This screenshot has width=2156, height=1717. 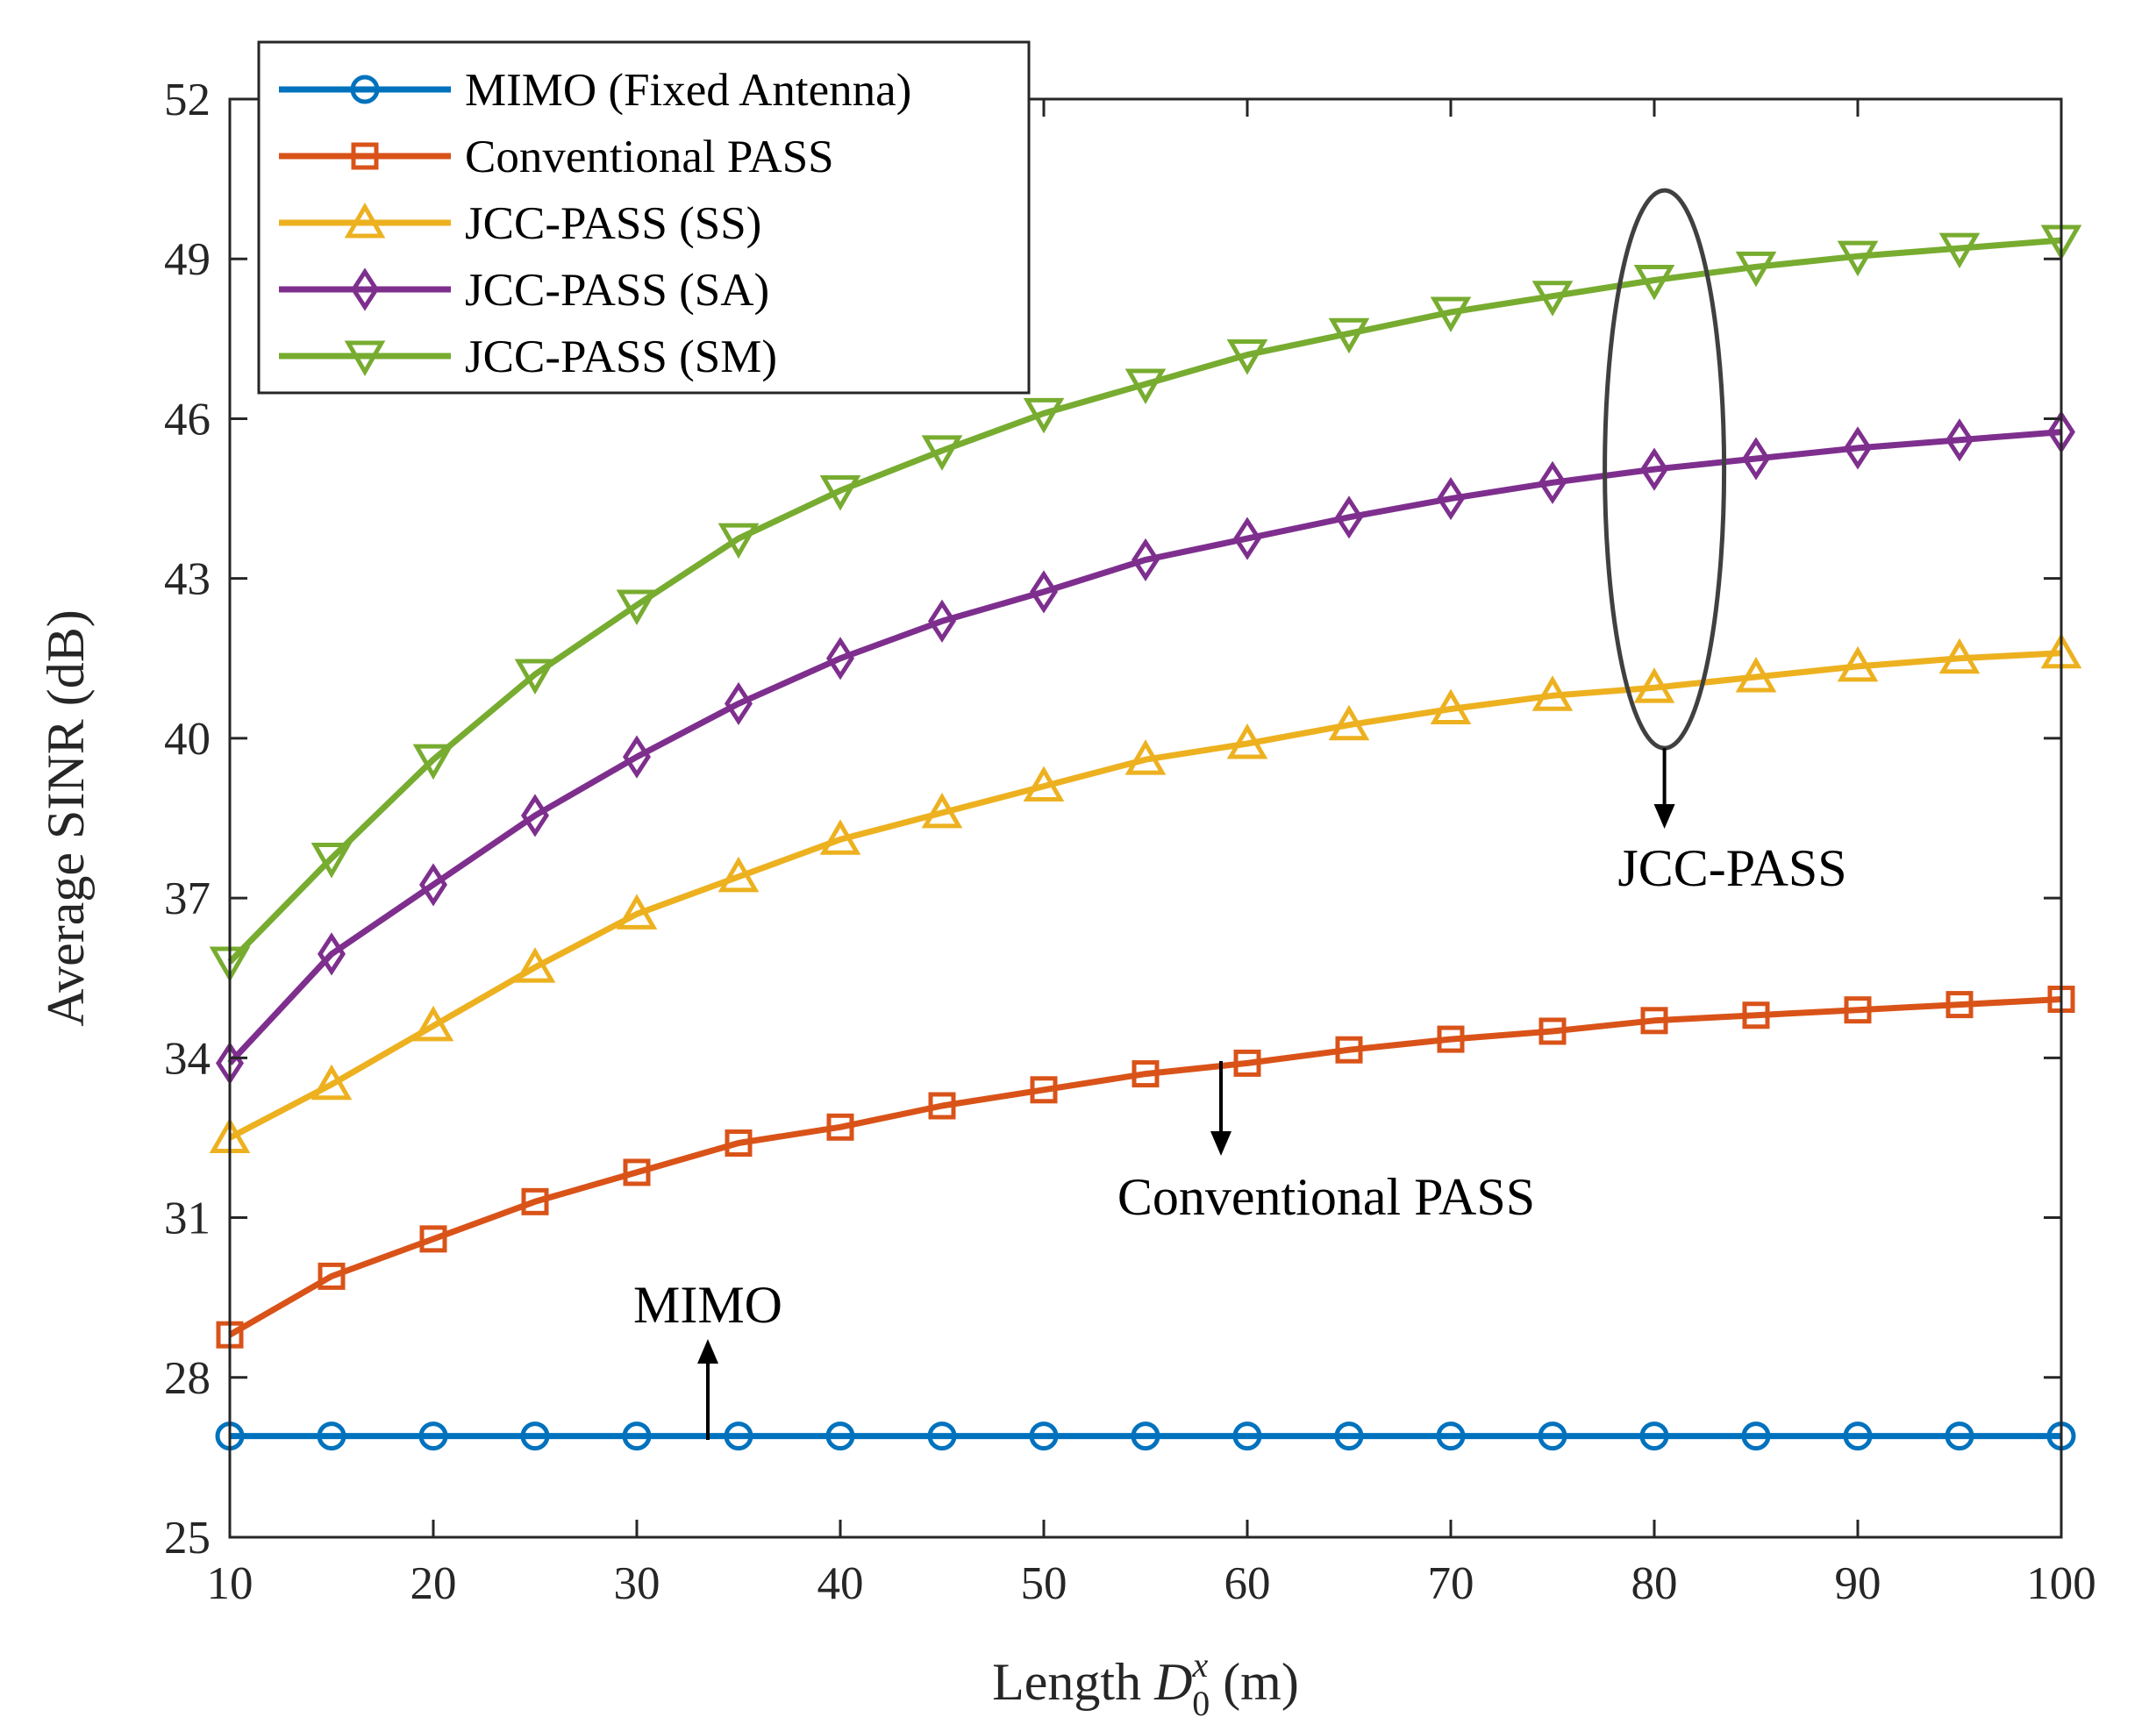 What do you see at coordinates (187, 419) in the screenshot?
I see `y-tick-label: 46` at bounding box center [187, 419].